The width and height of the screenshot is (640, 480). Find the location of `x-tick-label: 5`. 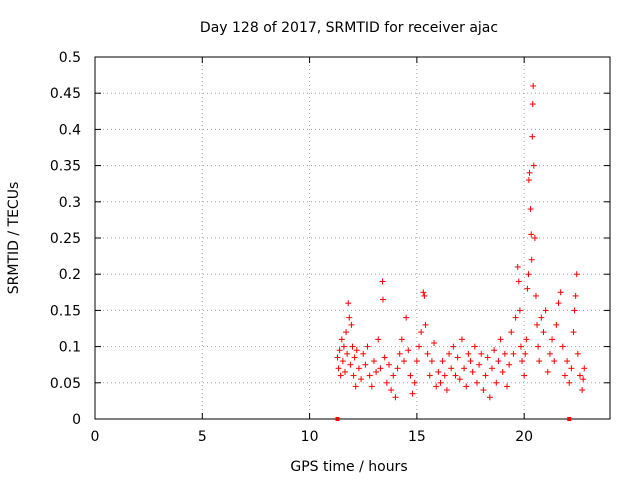

x-tick-label: 5 is located at coordinates (202, 437).